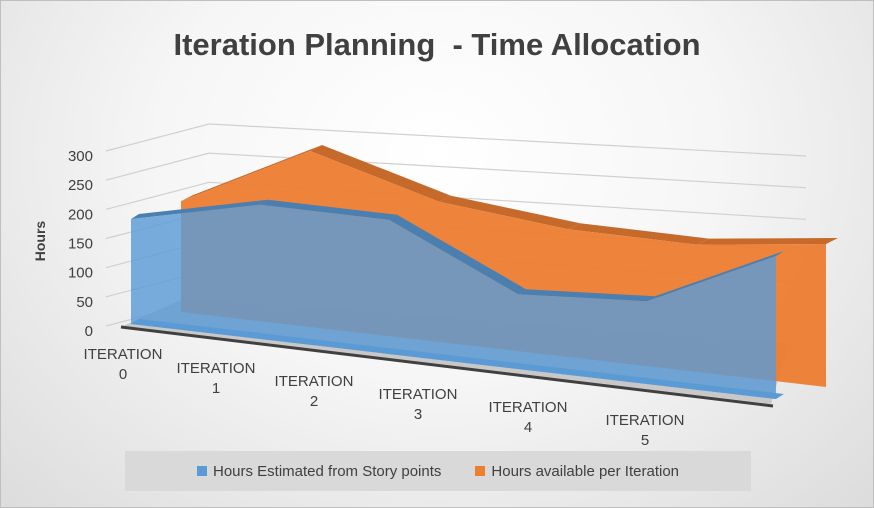 This screenshot has height=508, width=874. I want to click on legend-label-estimated: Hours Estimated from Story points, so click(327, 471).